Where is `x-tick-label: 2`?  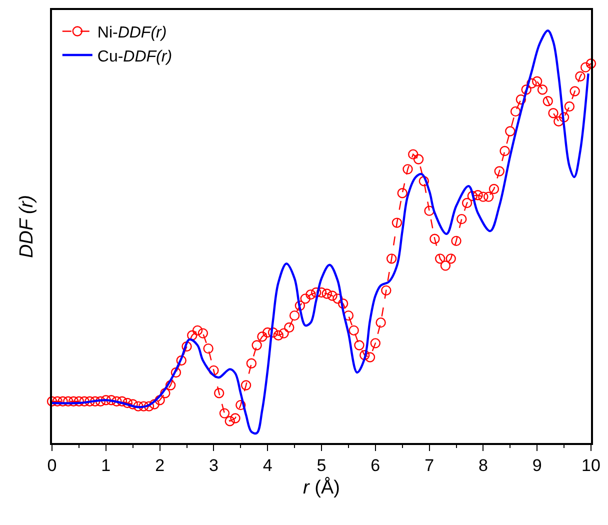
x-tick-label: 2 is located at coordinates (160, 466).